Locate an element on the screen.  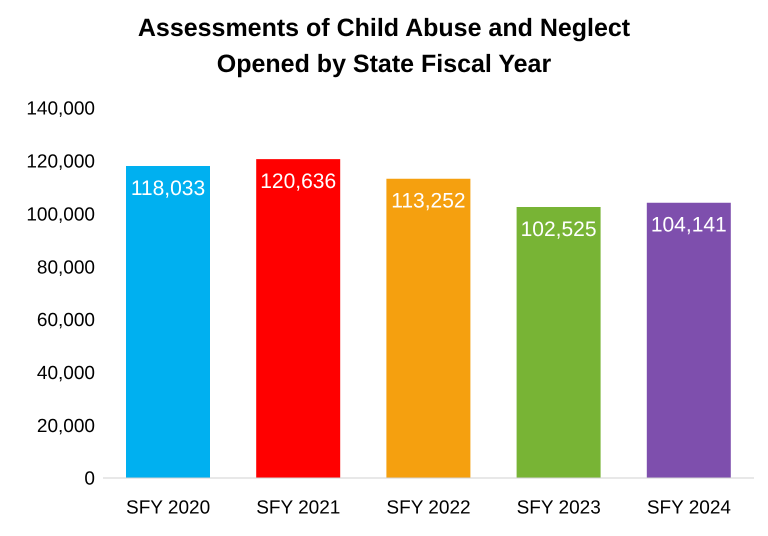
y-tick-label: 60,000 is located at coordinates (65, 321).